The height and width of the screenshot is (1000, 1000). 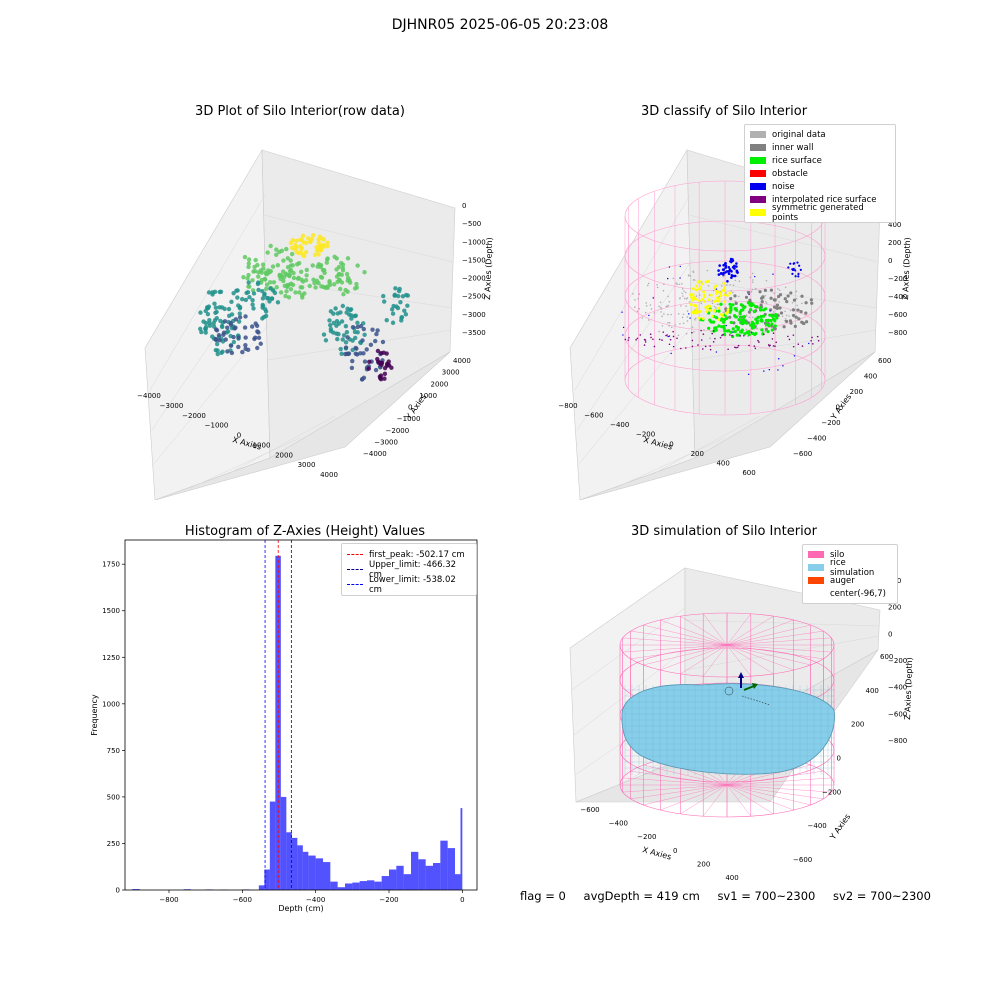 I want to click on tick-label: 200, so click(x=894, y=243).